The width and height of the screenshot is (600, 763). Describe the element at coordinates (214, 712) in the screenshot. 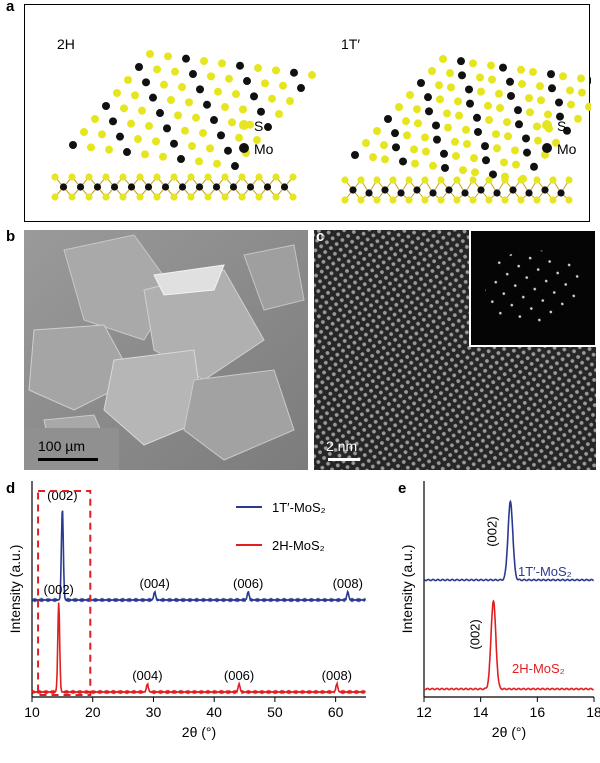

I see `x-tick-label: 40` at that location.